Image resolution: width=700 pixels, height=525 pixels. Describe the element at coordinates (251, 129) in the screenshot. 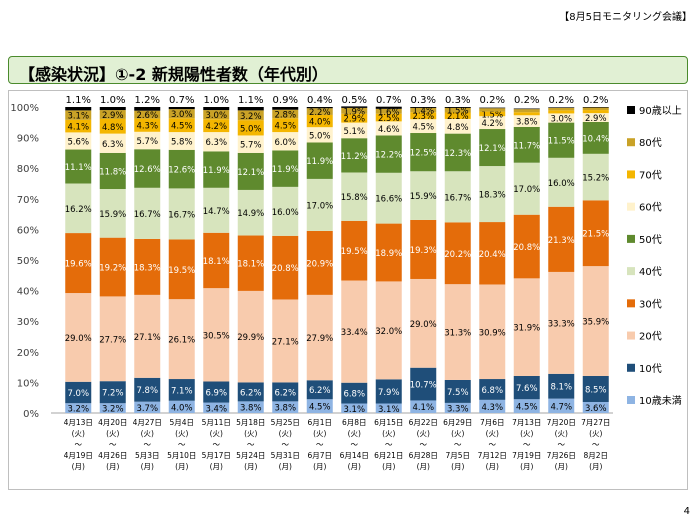

I see `data-label: 5.0%` at that location.